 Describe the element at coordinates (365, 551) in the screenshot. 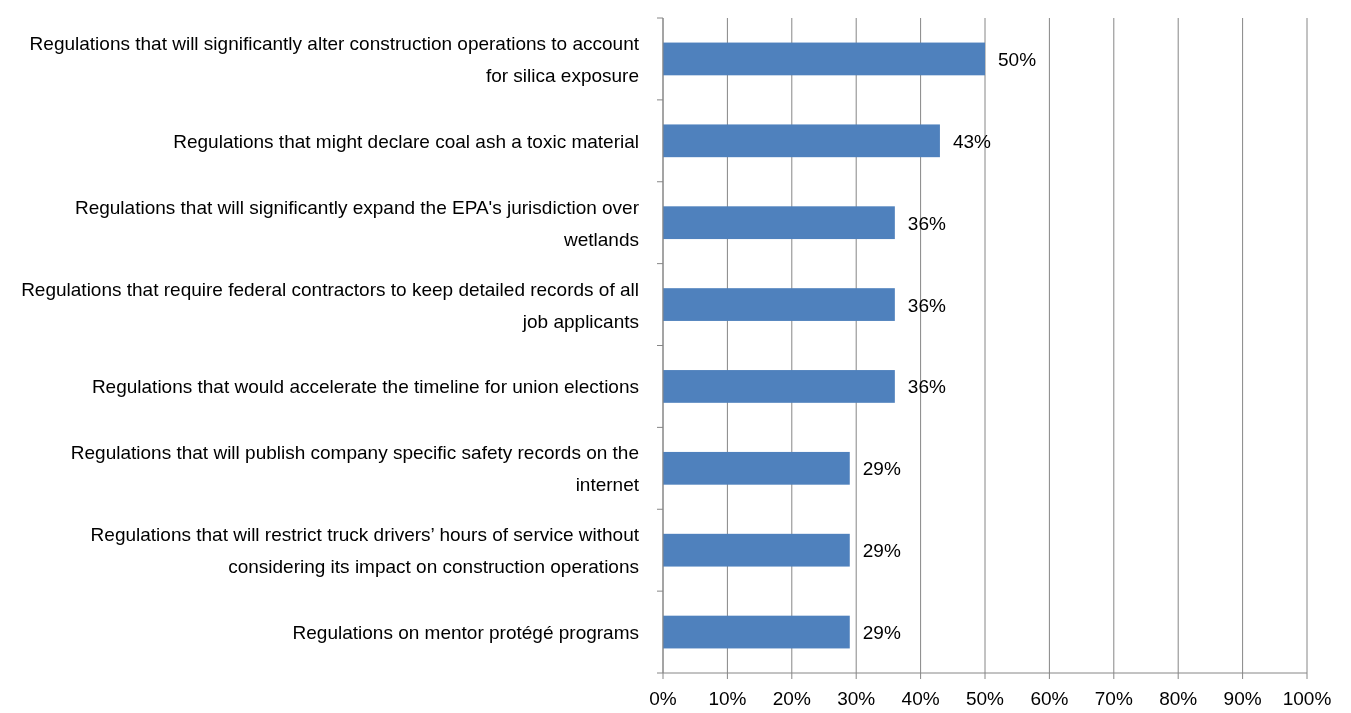

I see `y-tick-label: Regulations that will restrict truck drivers’ hours of service without considering its impact on construction operations` at that location.